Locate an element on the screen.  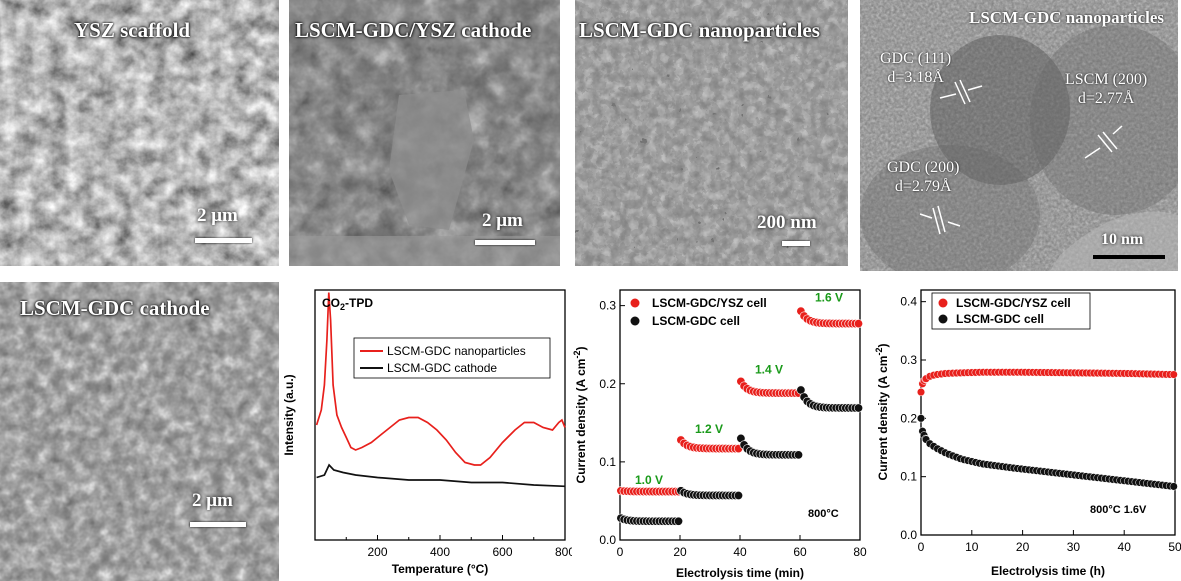
series-line-cathode is located at coordinates (441, 475).